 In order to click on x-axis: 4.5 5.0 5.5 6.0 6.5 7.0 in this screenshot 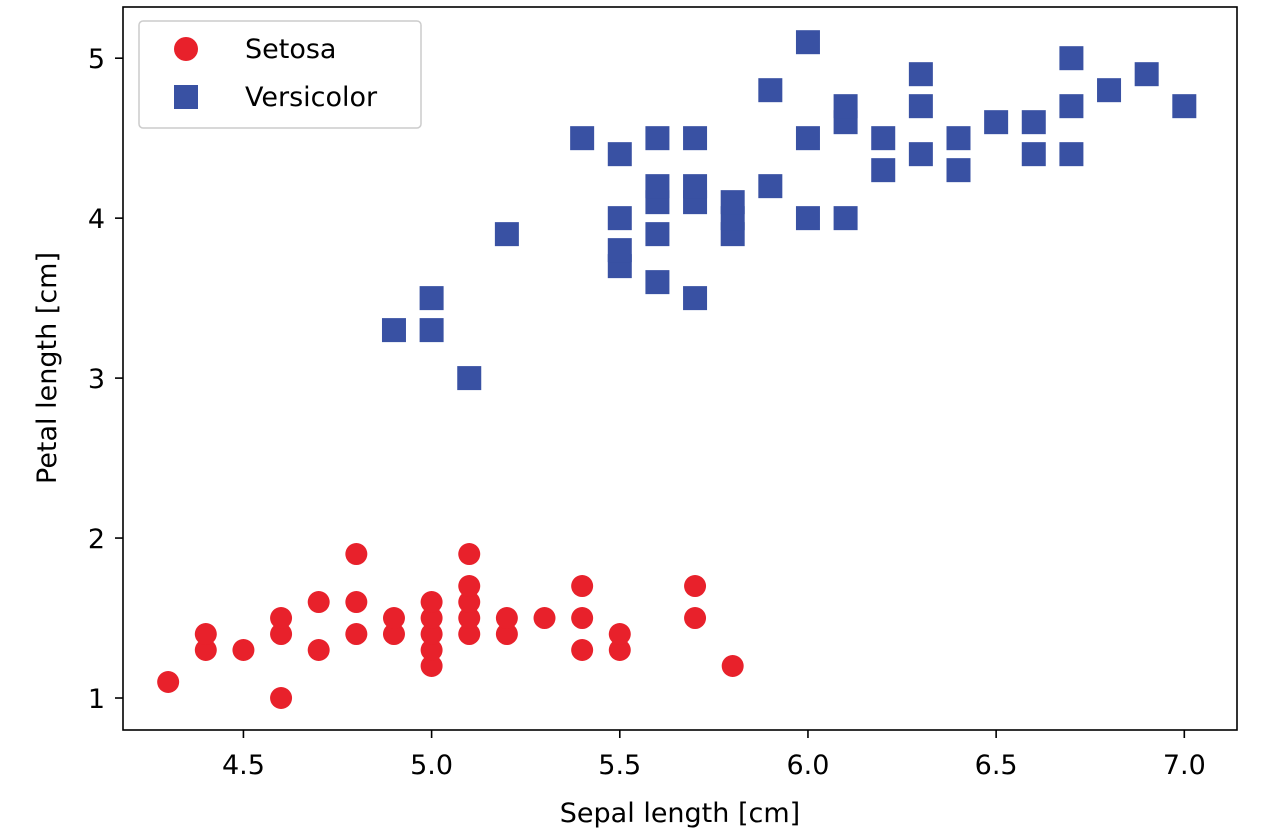, I will do `click(714, 755)`.